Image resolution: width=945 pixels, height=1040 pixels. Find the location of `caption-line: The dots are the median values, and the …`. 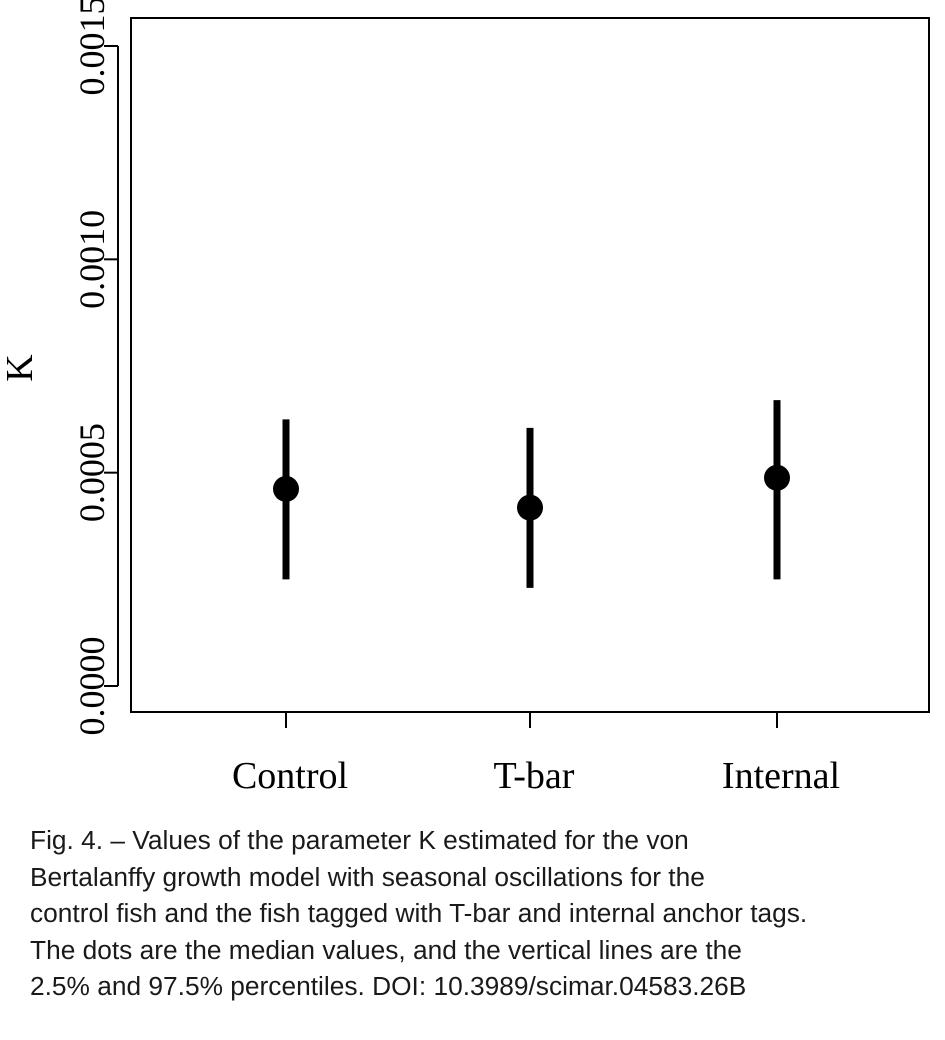

caption-line: The dots are the median values, and the … is located at coordinates (386, 949).